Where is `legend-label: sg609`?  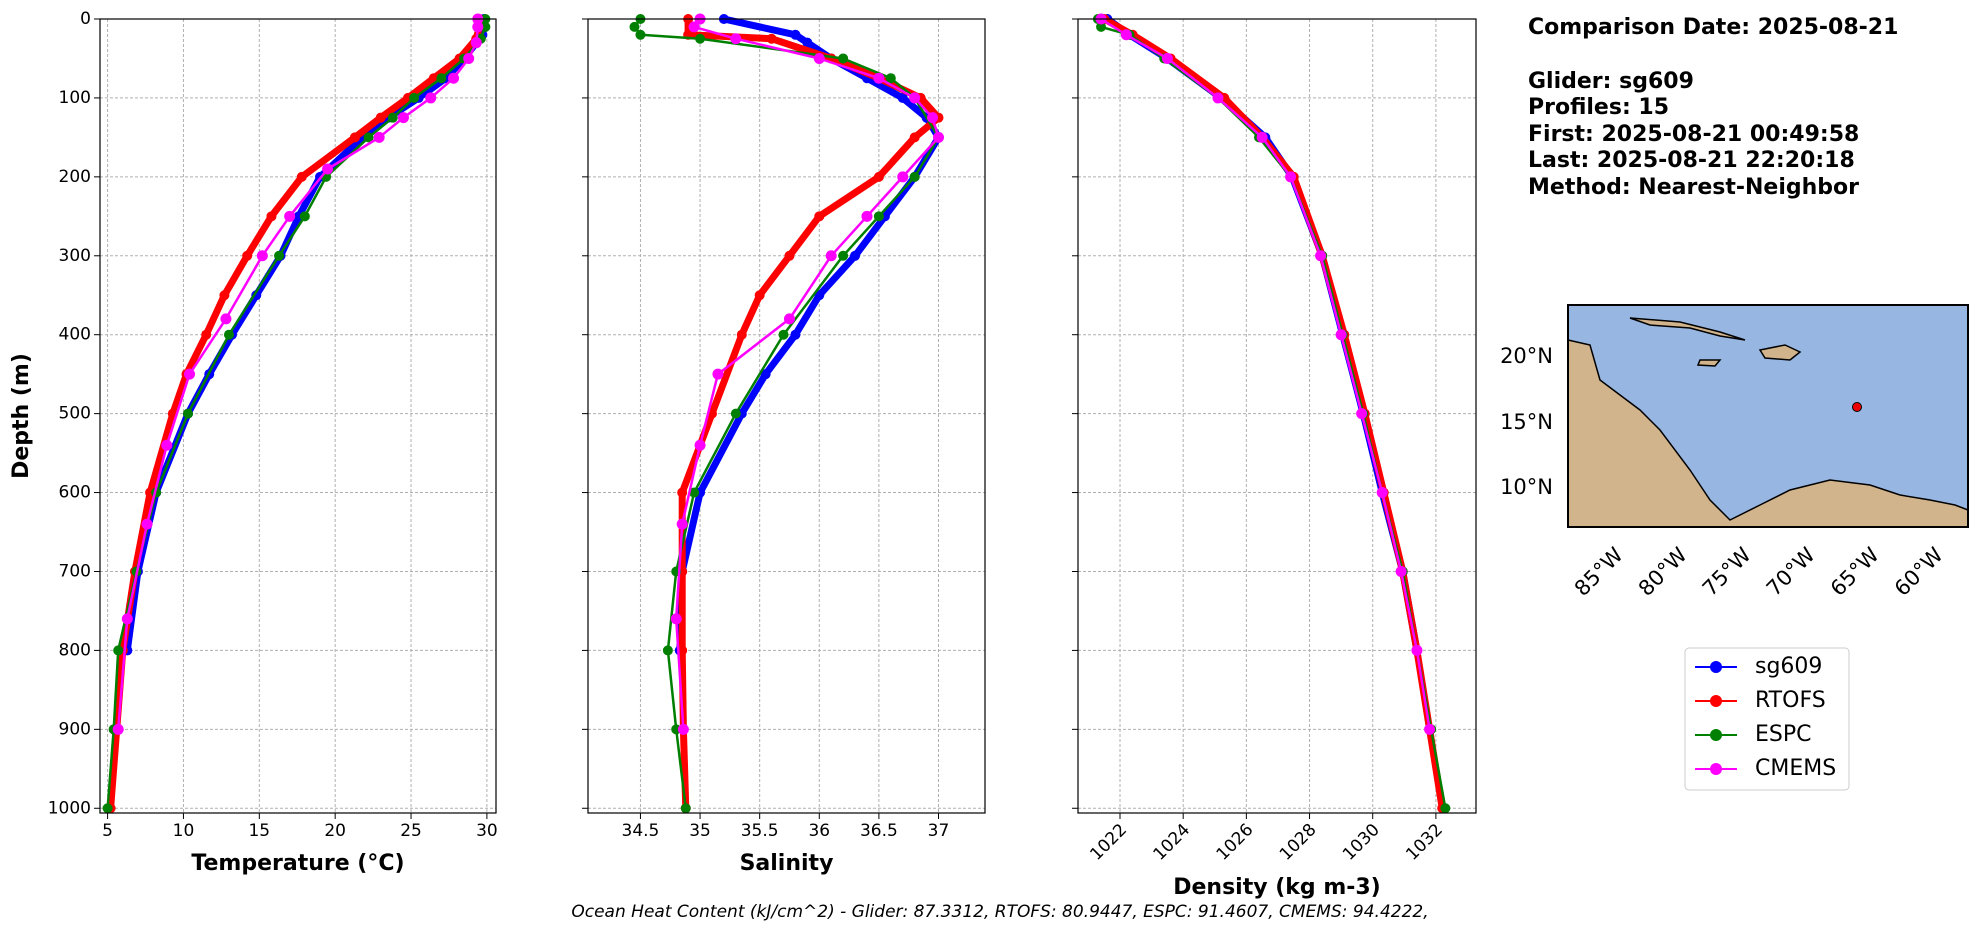
legend-label: sg609 is located at coordinates (1788, 666).